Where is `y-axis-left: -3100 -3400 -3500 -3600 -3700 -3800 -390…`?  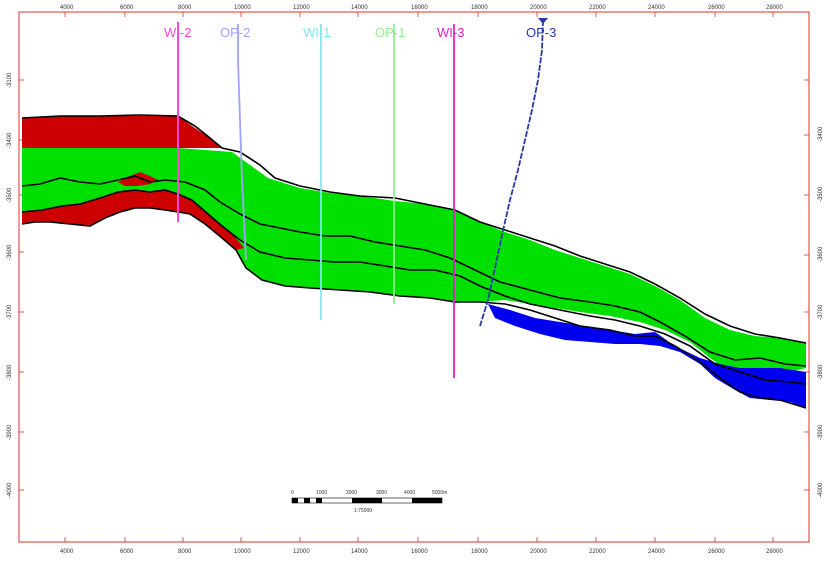
y-axis-left: -3100 -3400 -3500 -3600 -3700 -3800 -390… is located at coordinates (15, 285).